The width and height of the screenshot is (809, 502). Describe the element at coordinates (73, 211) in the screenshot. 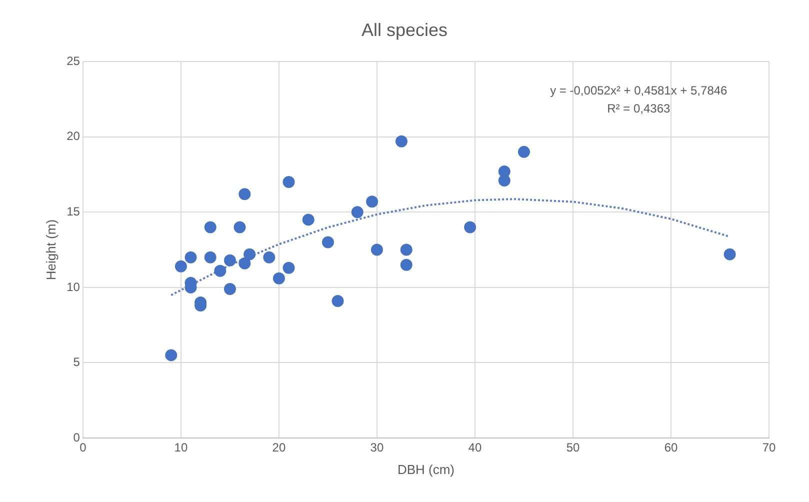

I see `y-tick-label: 15` at that location.